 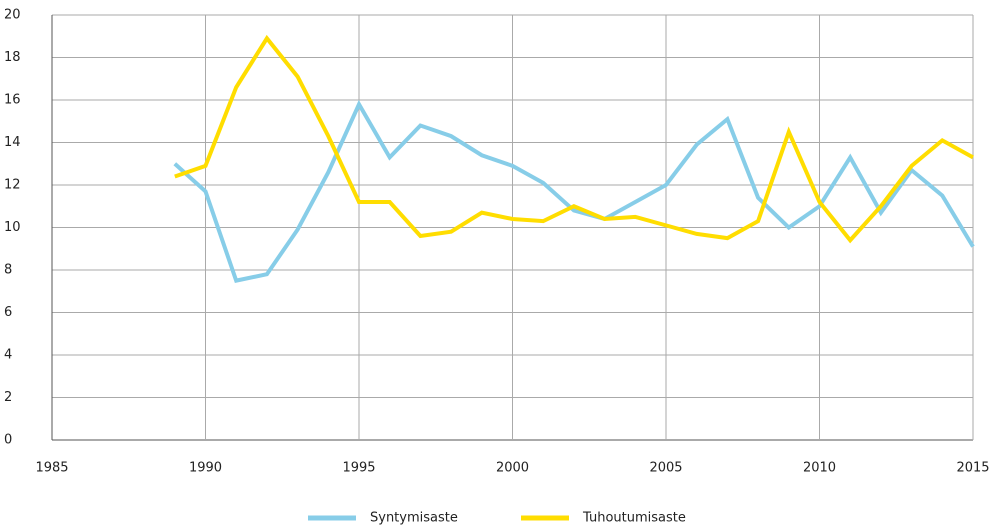 I want to click on x-tick-label: 2005, so click(x=665, y=468).